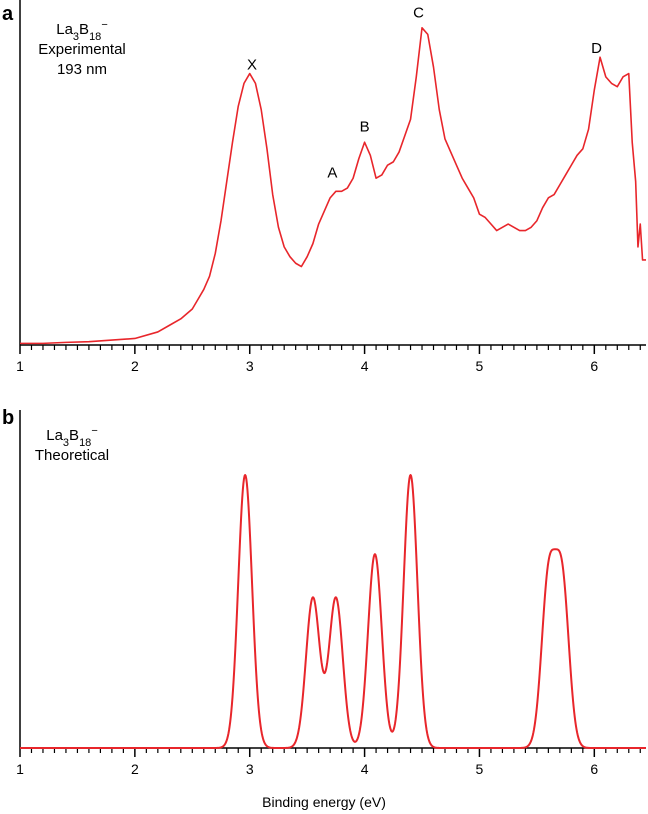 This screenshot has height=814, width=648. What do you see at coordinates (95, 37) in the screenshot?
I see `species-sub18-a: 18` at bounding box center [95, 37].